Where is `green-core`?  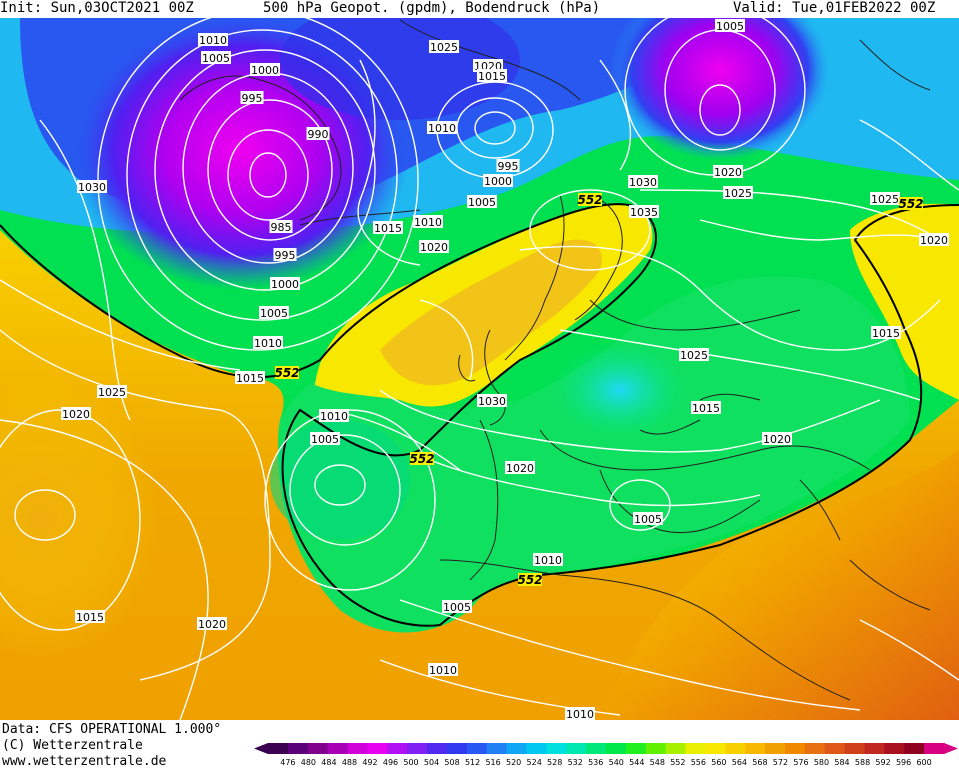
green-core is located at coordinates (340, 480).